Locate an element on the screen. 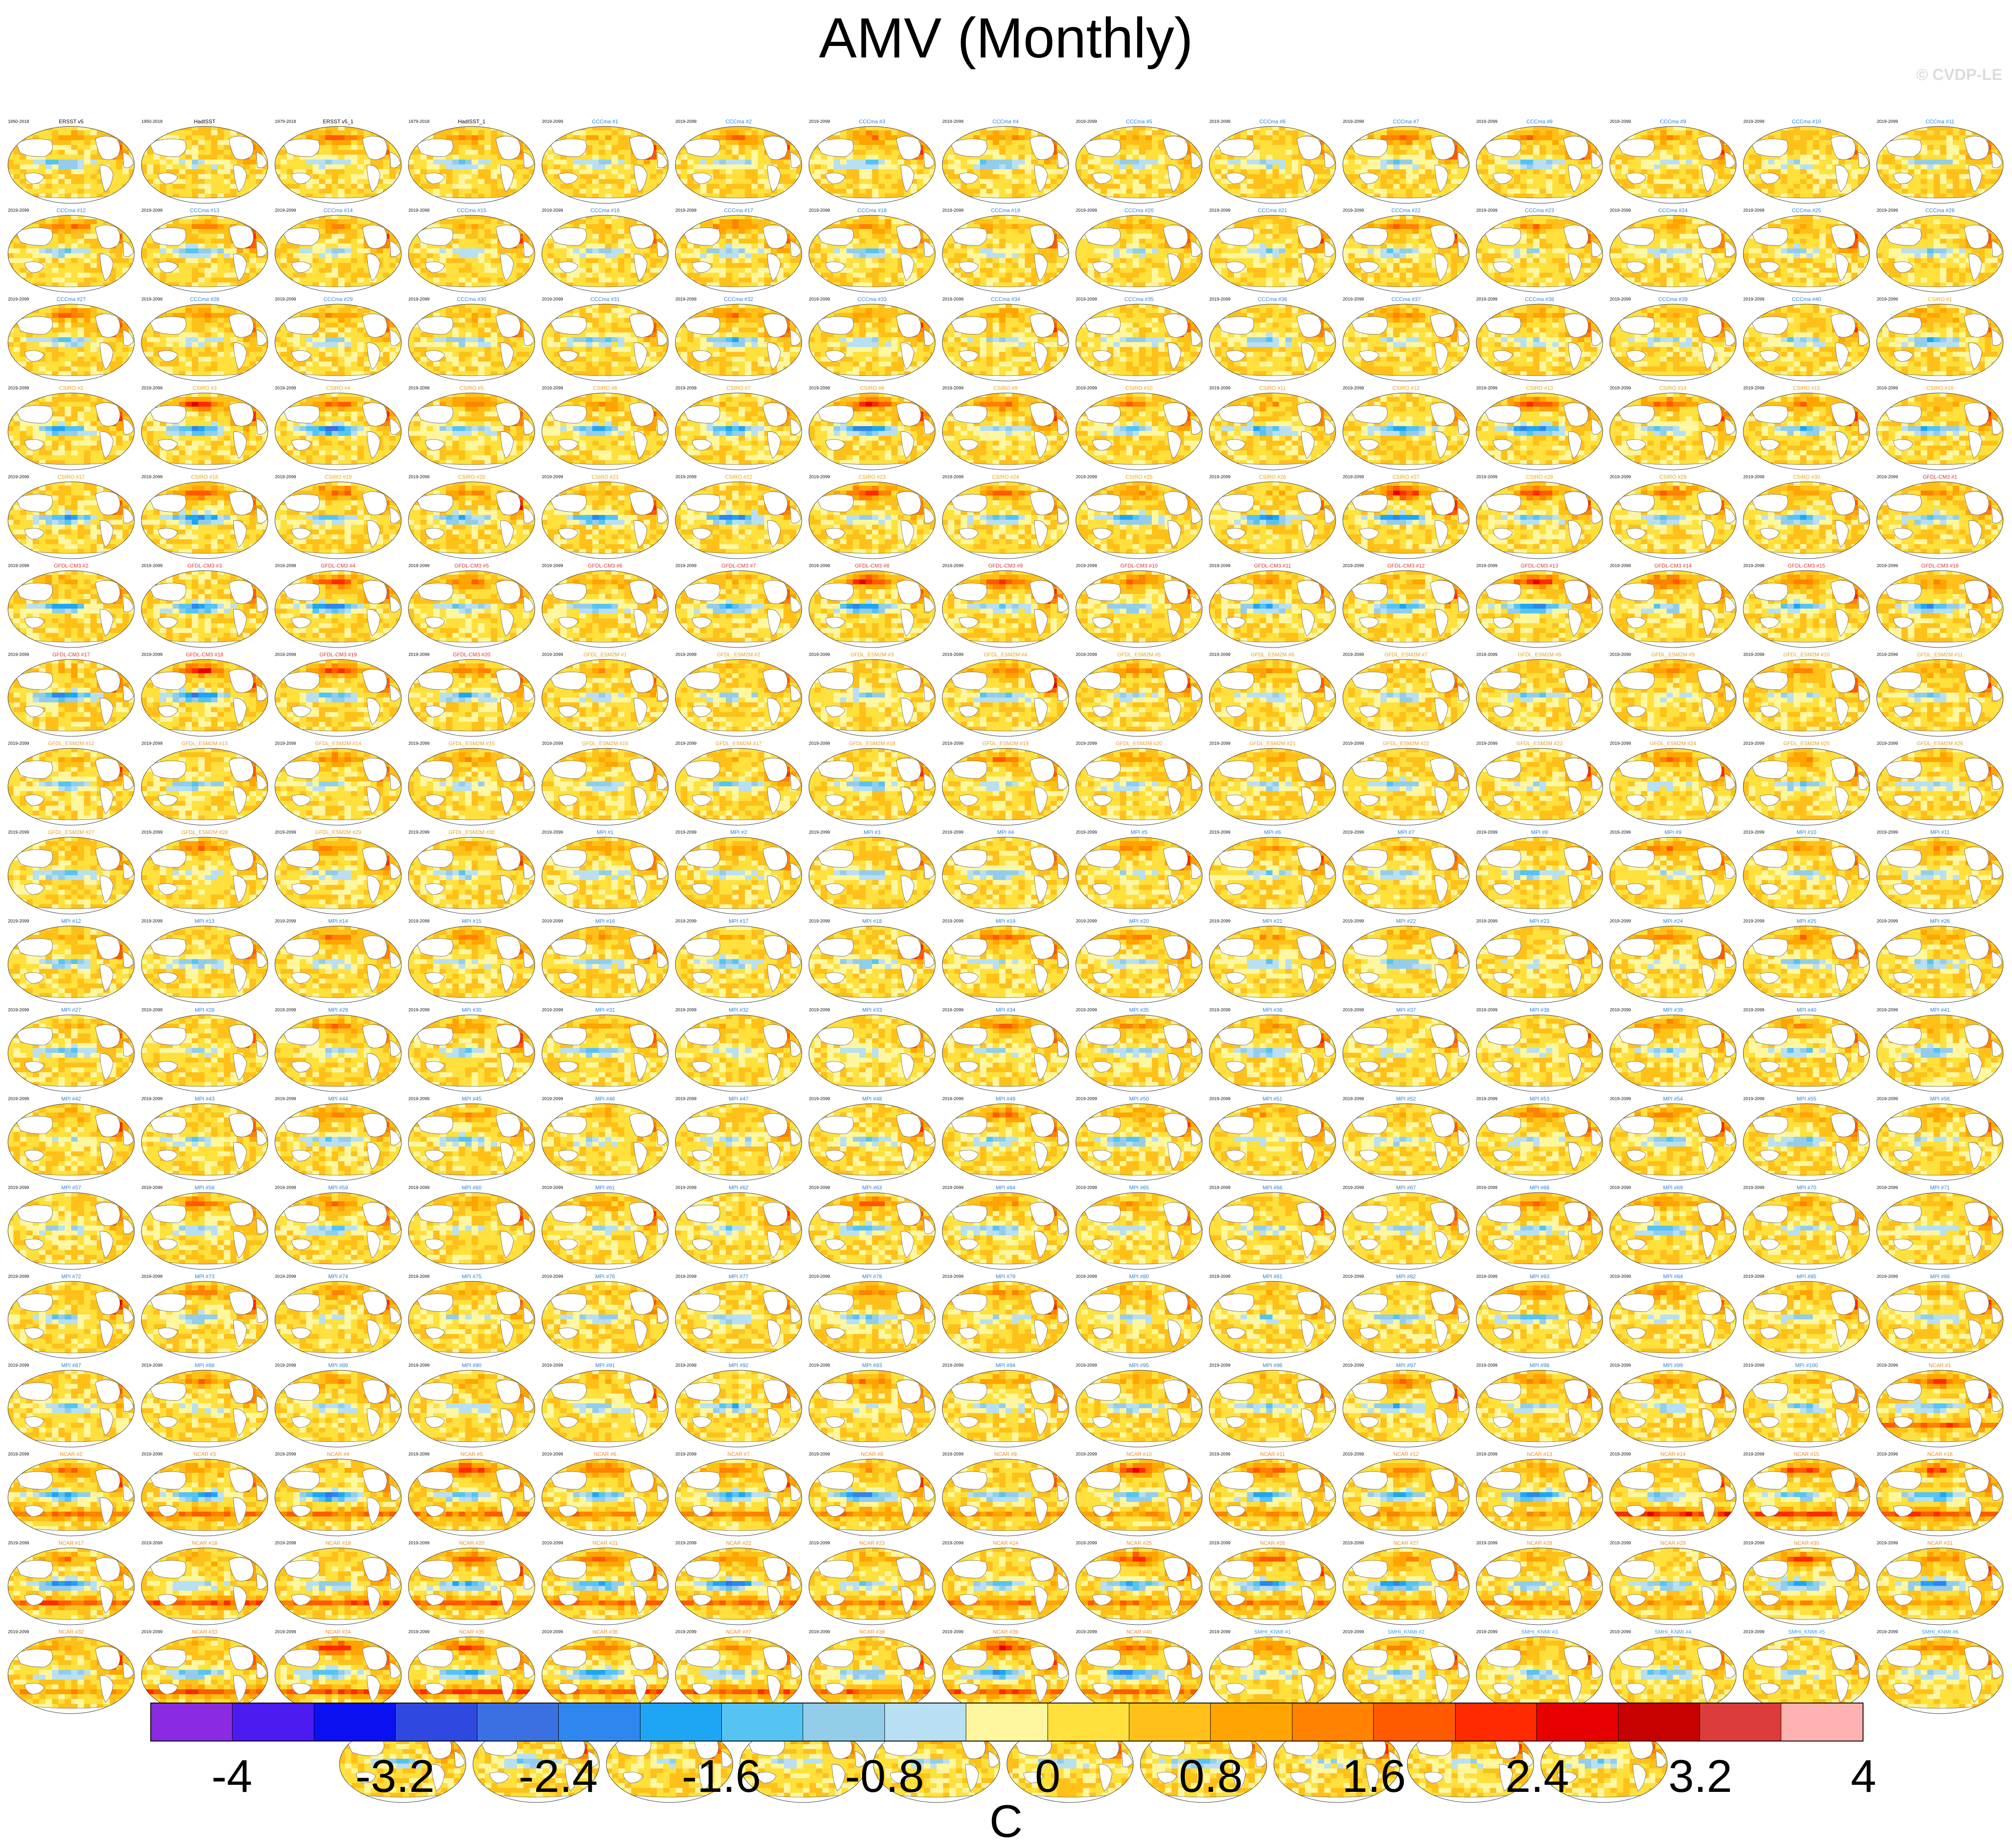  panel-title: GFDL_ESM2M #30 is located at coordinates (472, 832).